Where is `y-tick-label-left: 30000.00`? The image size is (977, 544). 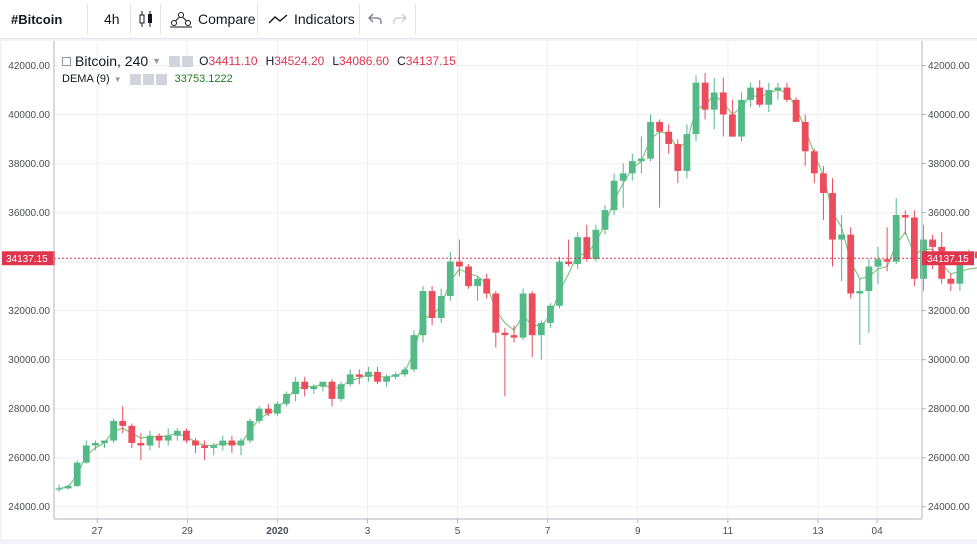
y-tick-label-left: 30000.00 is located at coordinates (29, 360).